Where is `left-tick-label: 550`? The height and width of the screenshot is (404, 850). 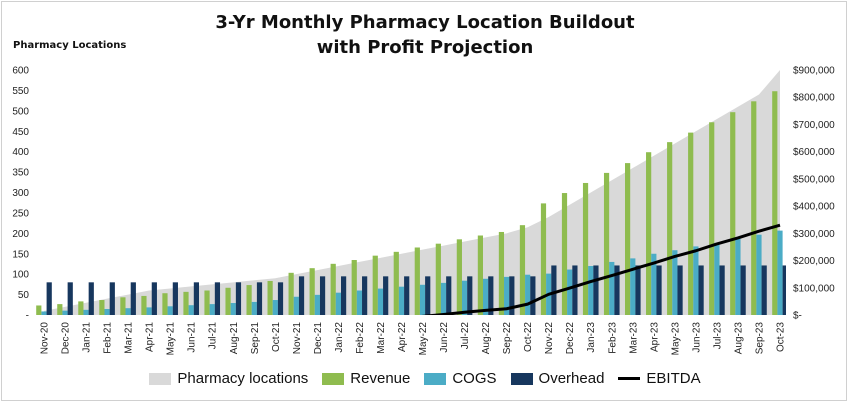 left-tick-label: 550 is located at coordinates (20, 91).